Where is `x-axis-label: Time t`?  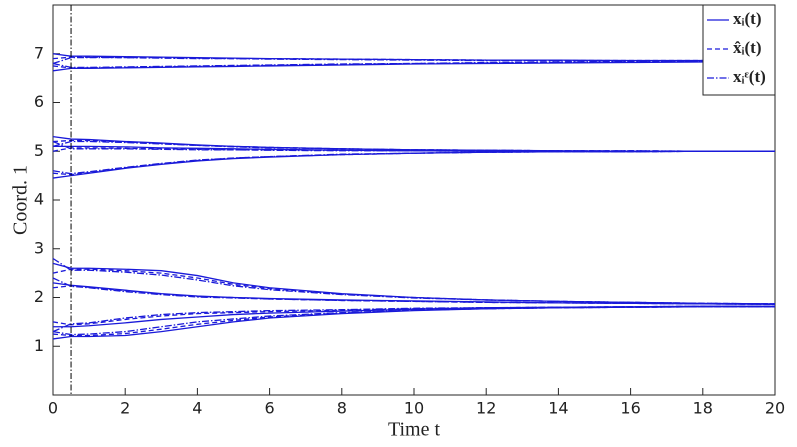 x-axis-label: Time t is located at coordinates (414, 430).